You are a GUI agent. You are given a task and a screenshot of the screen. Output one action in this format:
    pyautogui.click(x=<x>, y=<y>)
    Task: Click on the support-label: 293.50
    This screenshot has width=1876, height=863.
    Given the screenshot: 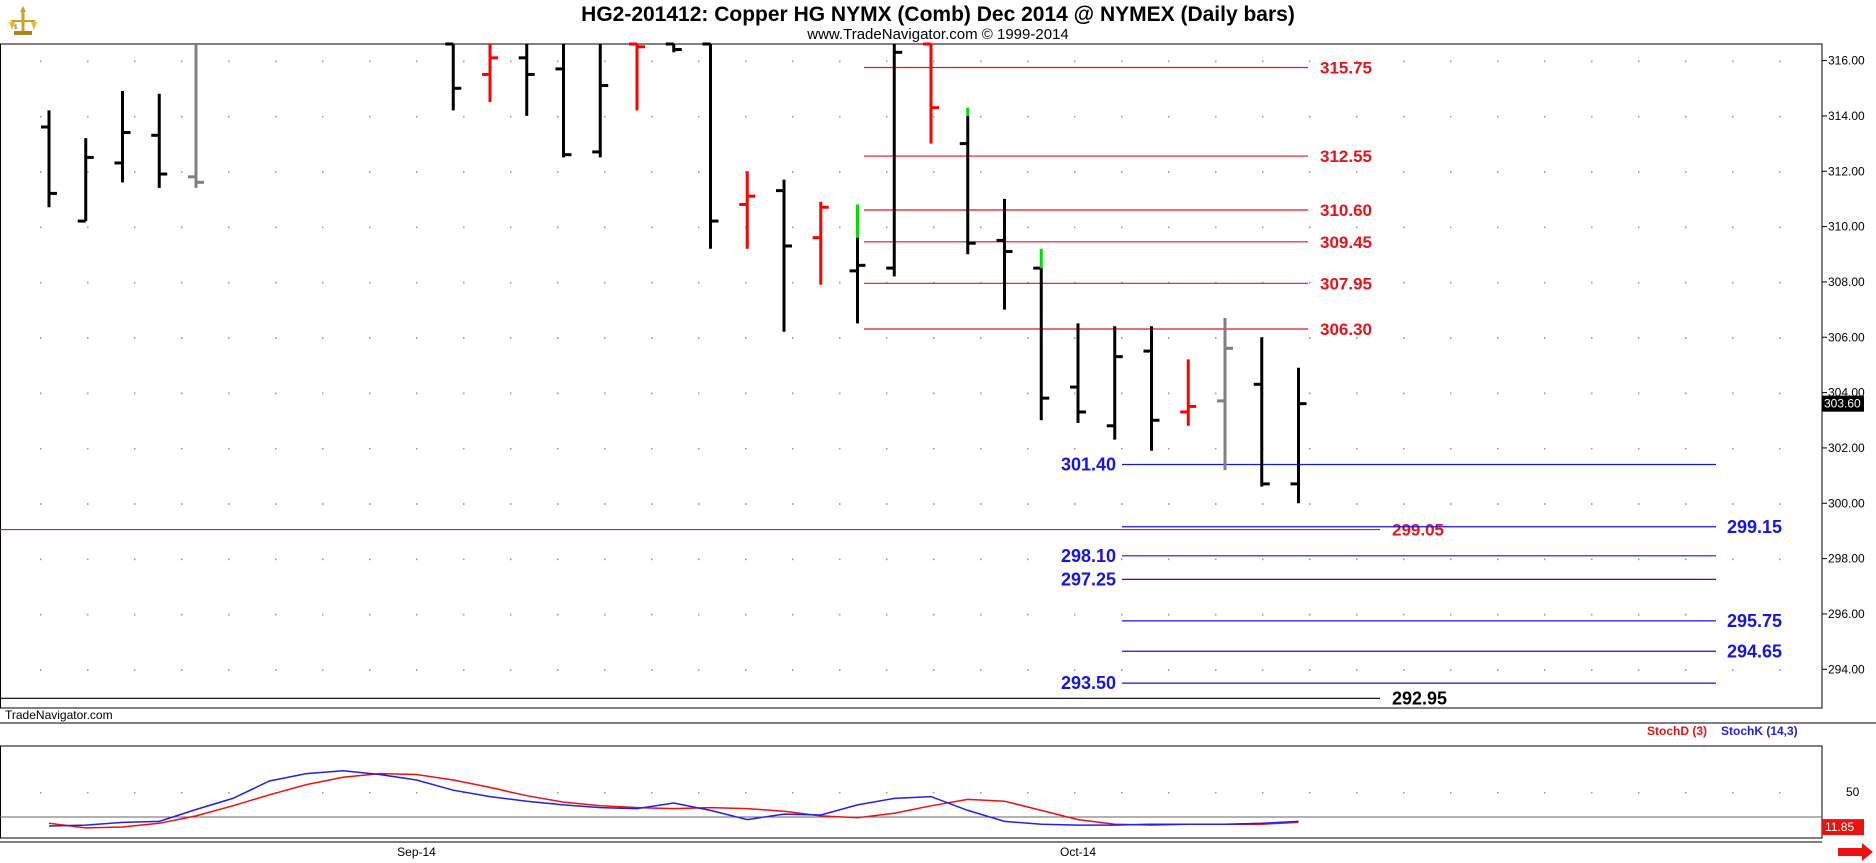 What is the action you would take?
    pyautogui.click(x=1088, y=683)
    